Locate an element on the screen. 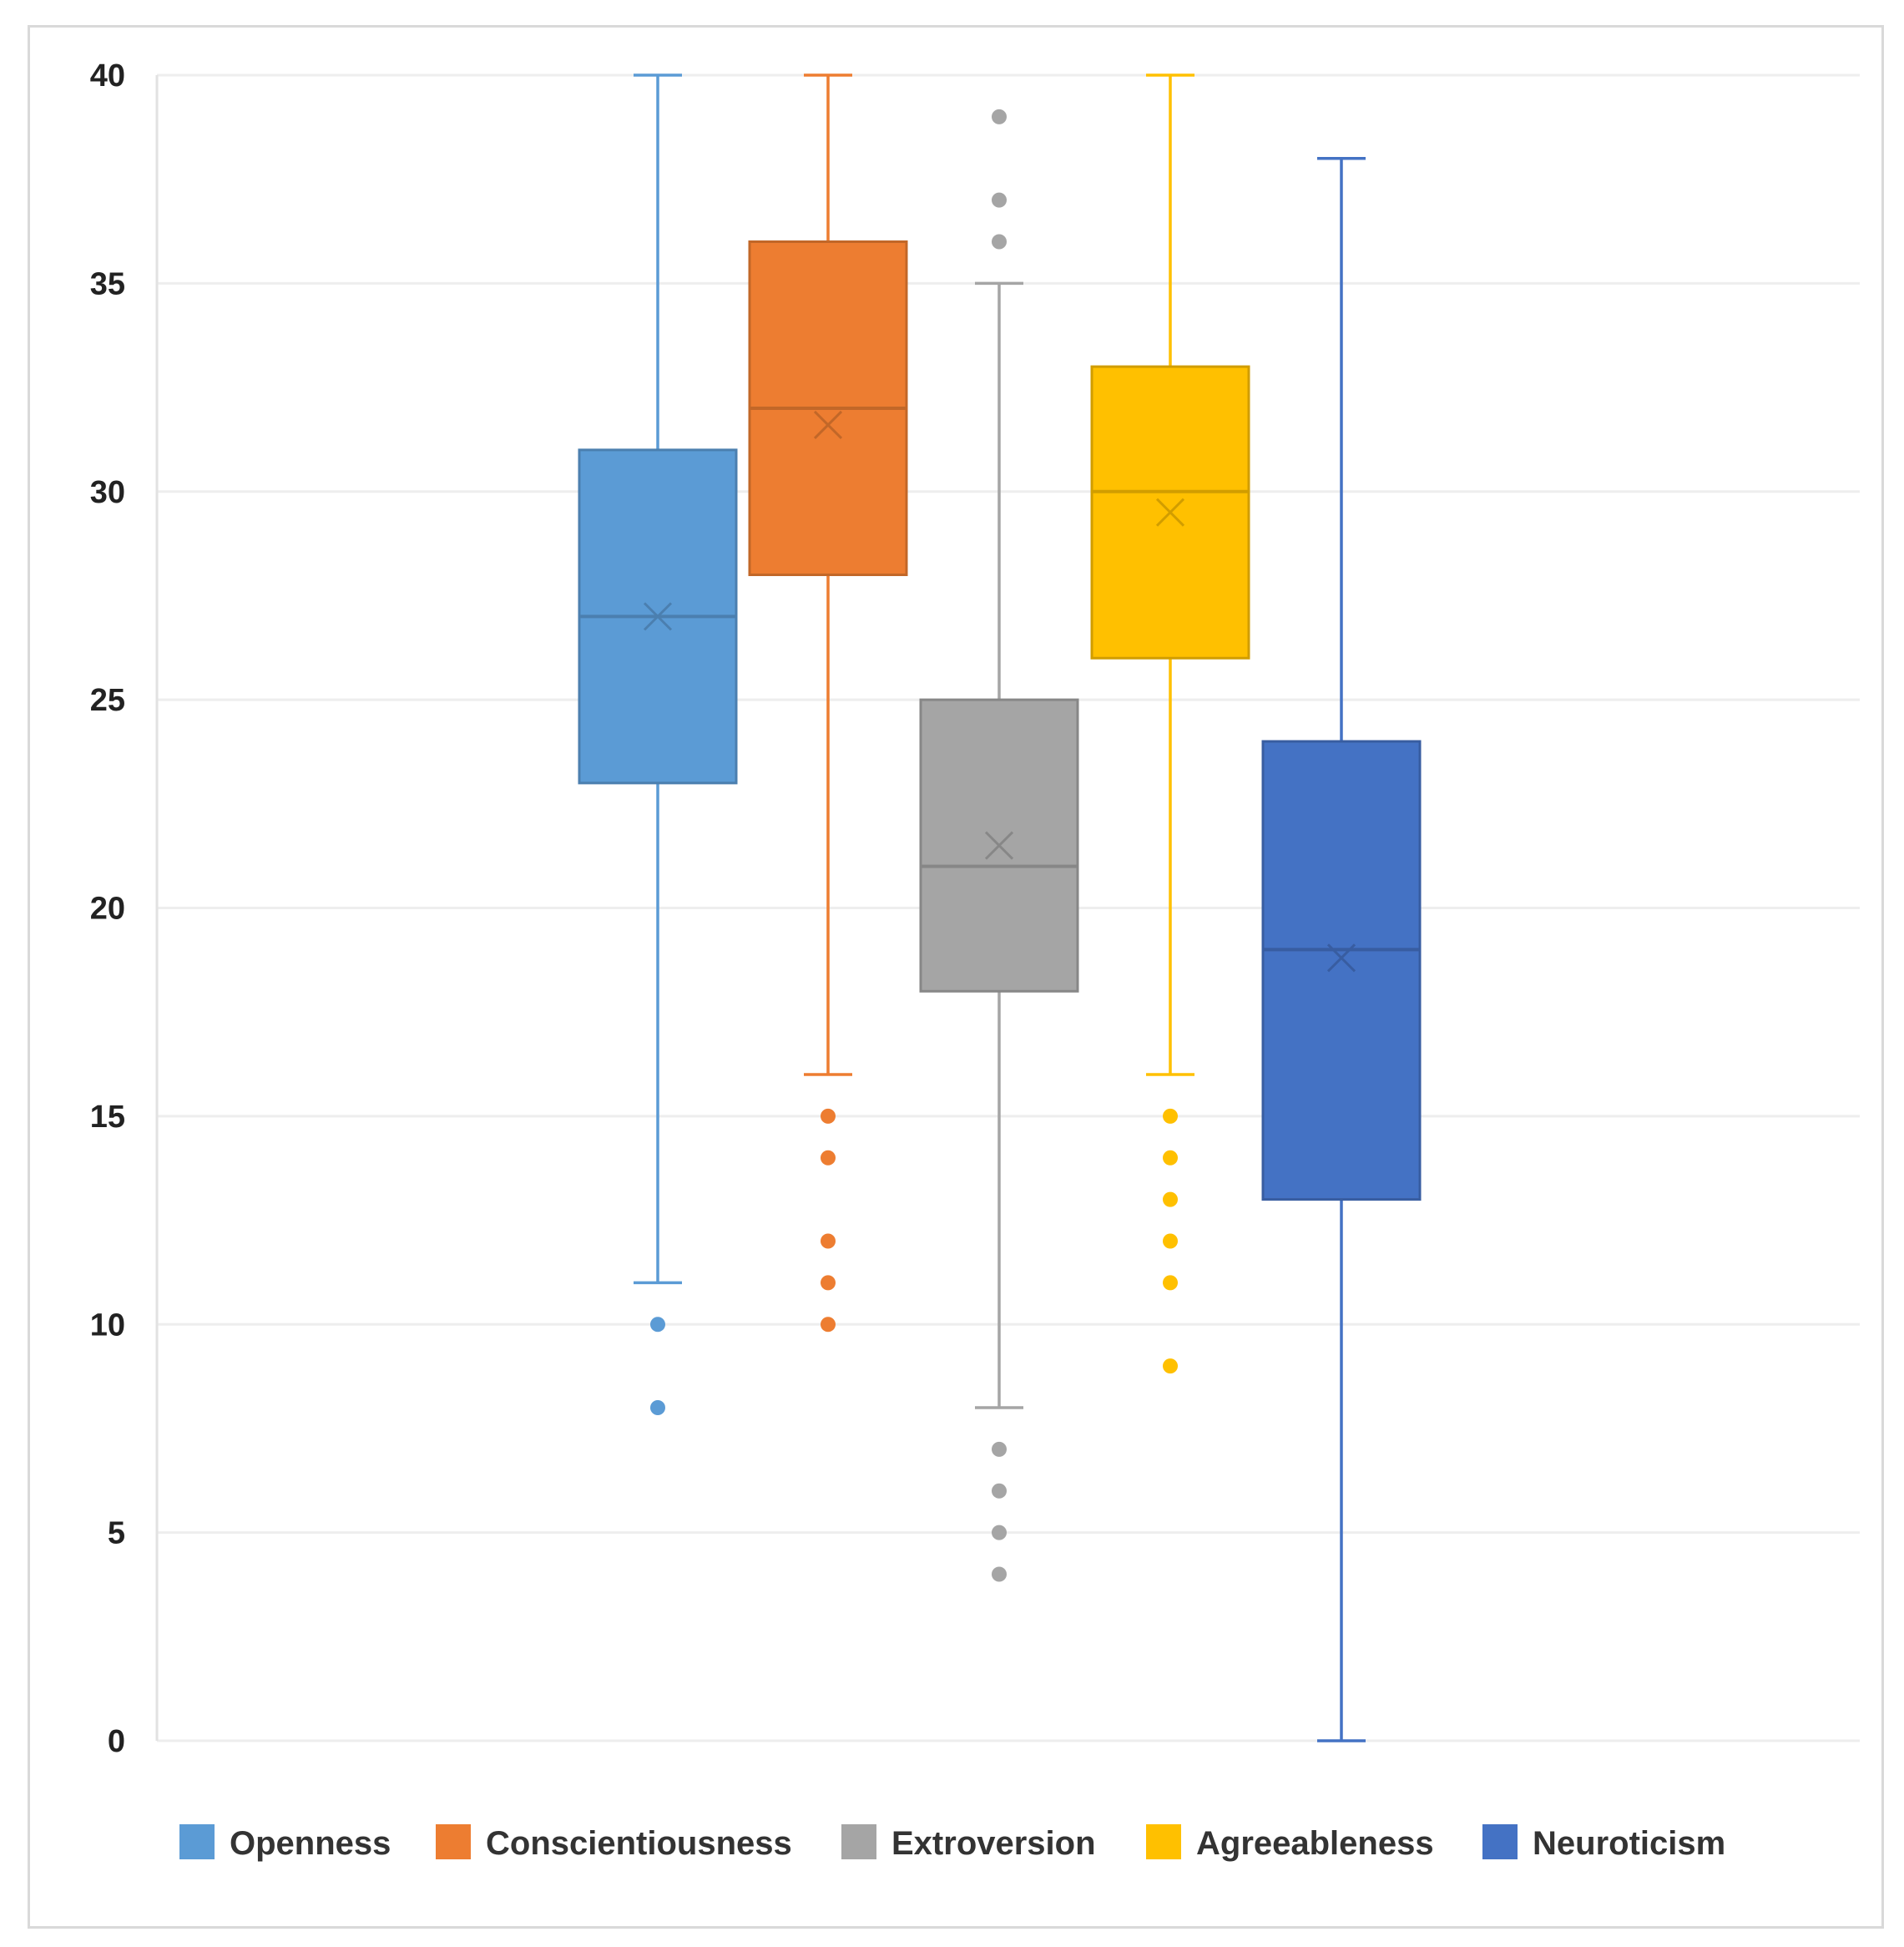 The height and width of the screenshot is (1947, 1904). y-axis: 0 5 10 15 20 25 30 35 40 is located at coordinates (124, 908).